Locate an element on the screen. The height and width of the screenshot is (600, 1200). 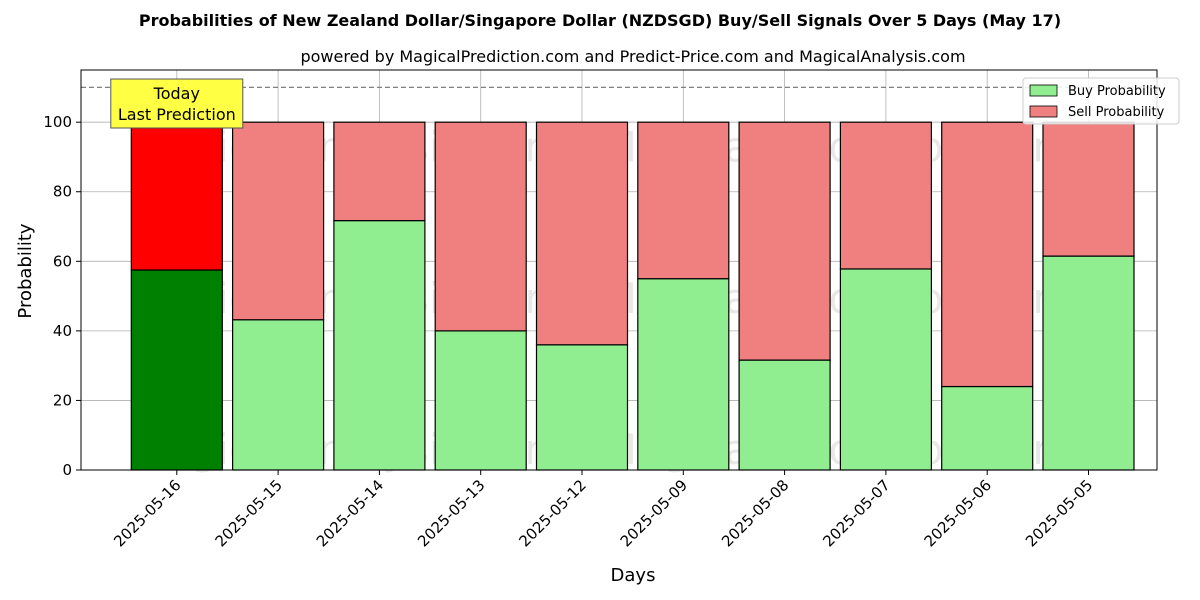
x-axis-label: Days is located at coordinates (633, 575).